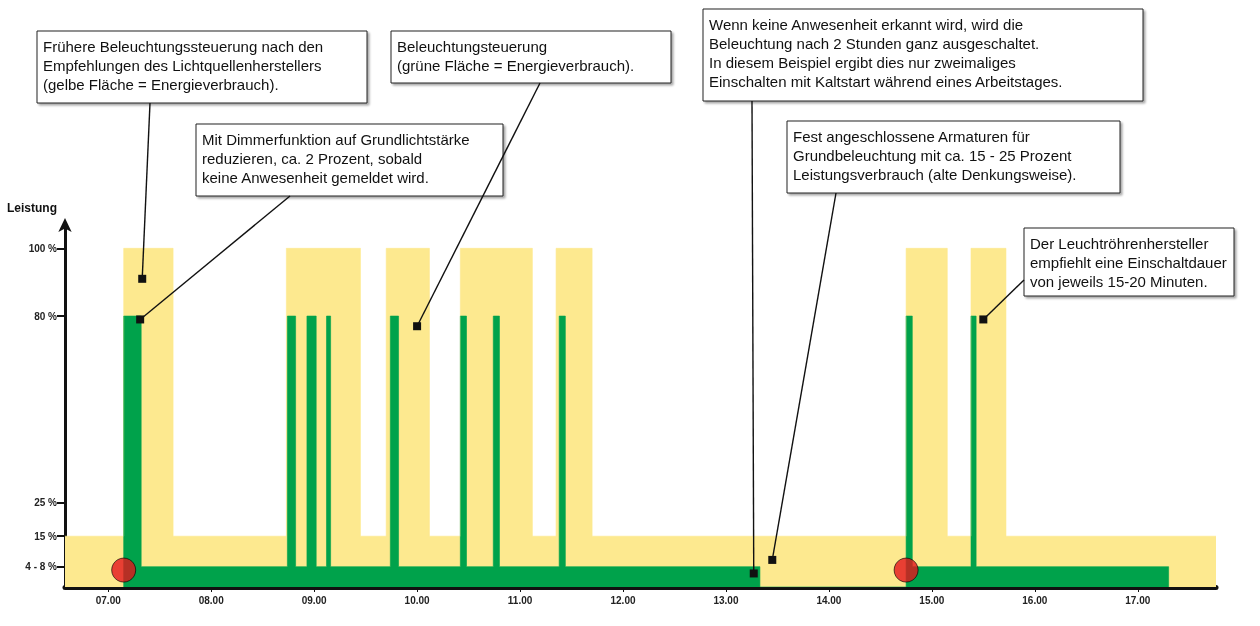 The image size is (1260, 626). I want to click on annotation: Wenn keine Anwesenheit erkannt wird, wird die Beleuchtung nach 2 Stunden ganz ausgeschaltet. In diesem Beispiel ergibt dies nur zweimaliges Einschalten mit Kaltstart während eines Arbeitstages., so click(886, 53).